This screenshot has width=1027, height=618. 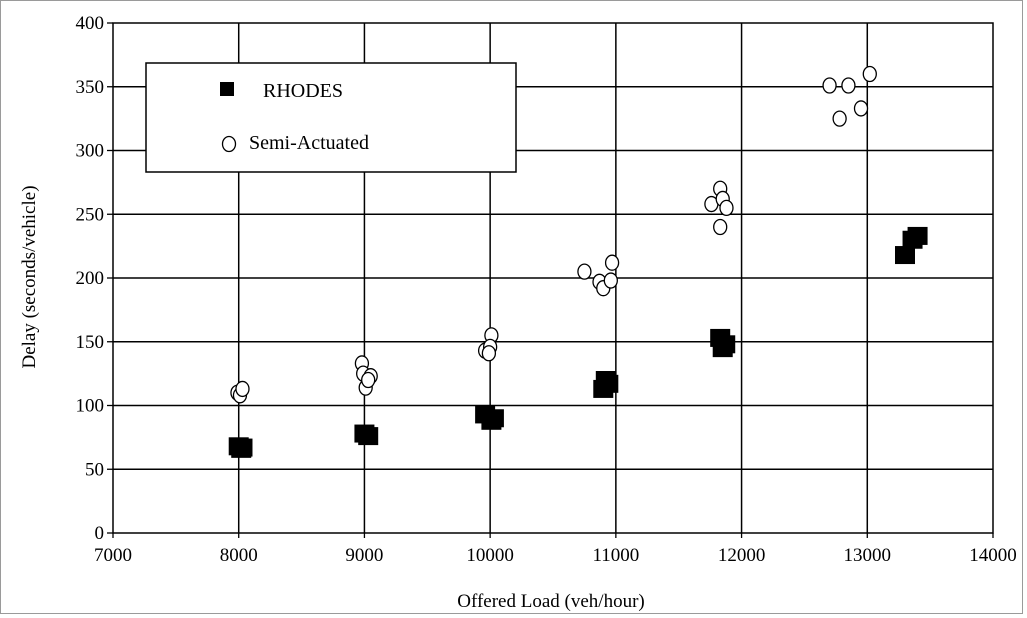 What do you see at coordinates (90, 342) in the screenshot?
I see `y-tick-label: 150` at bounding box center [90, 342].